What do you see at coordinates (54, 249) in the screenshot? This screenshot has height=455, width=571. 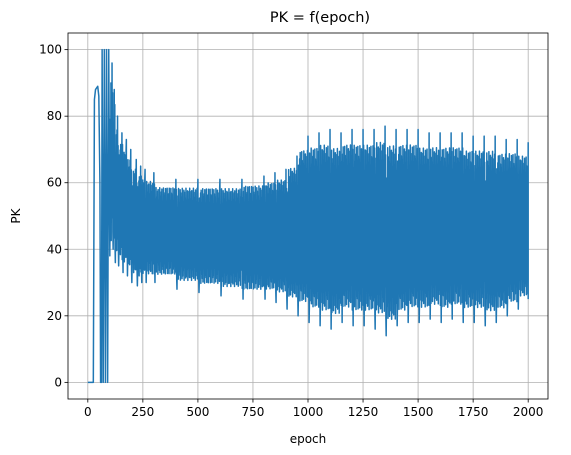 I see `y-tick-label: 40` at bounding box center [54, 249].